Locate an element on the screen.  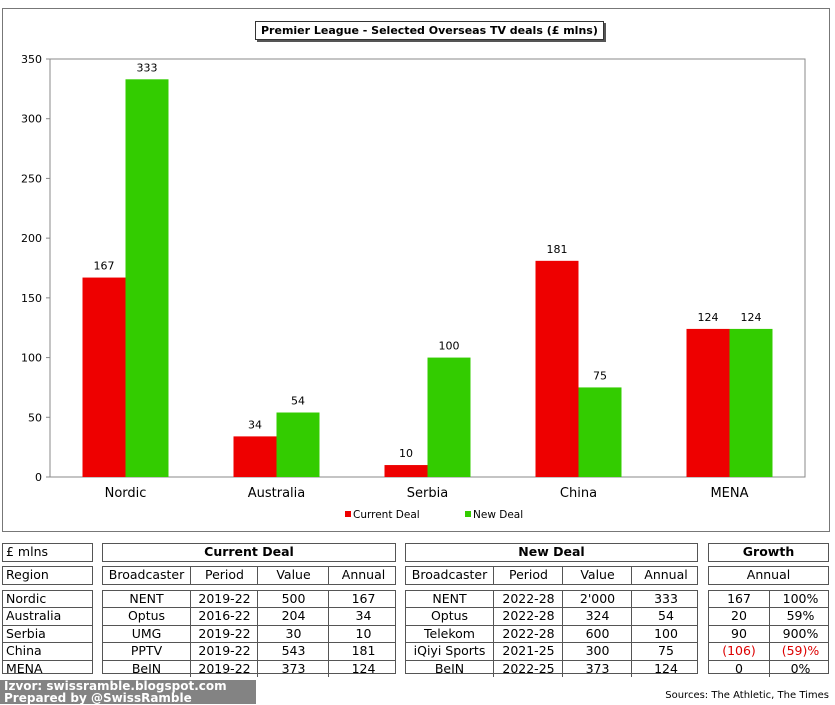
growth-cell: 900% is located at coordinates (800, 634).